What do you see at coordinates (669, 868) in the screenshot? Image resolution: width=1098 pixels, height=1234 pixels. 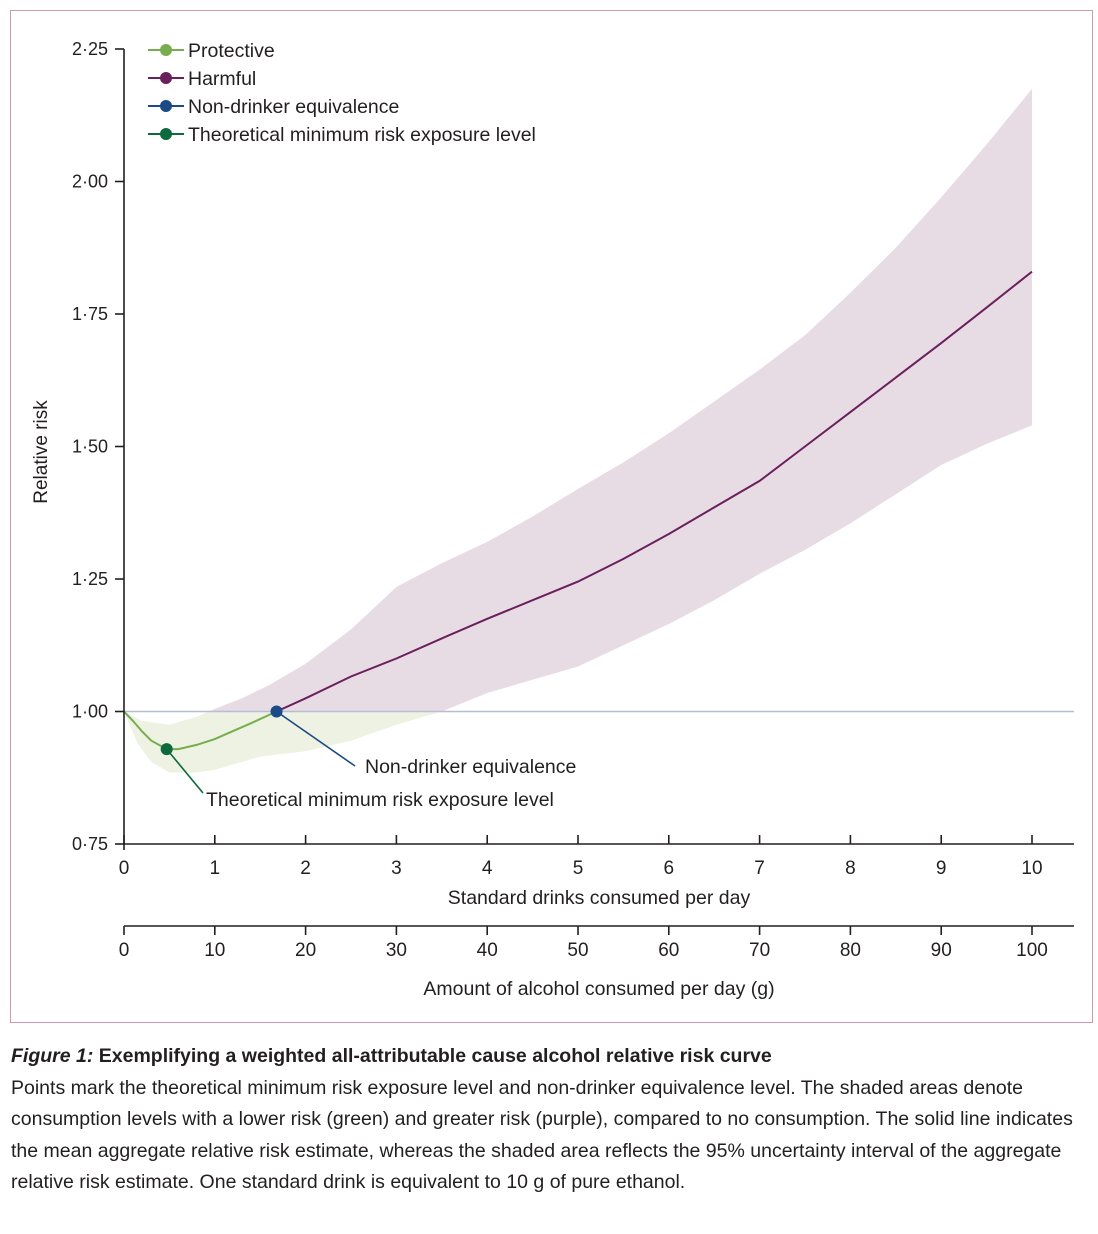 I see `x-tick-label: 6` at bounding box center [669, 868].